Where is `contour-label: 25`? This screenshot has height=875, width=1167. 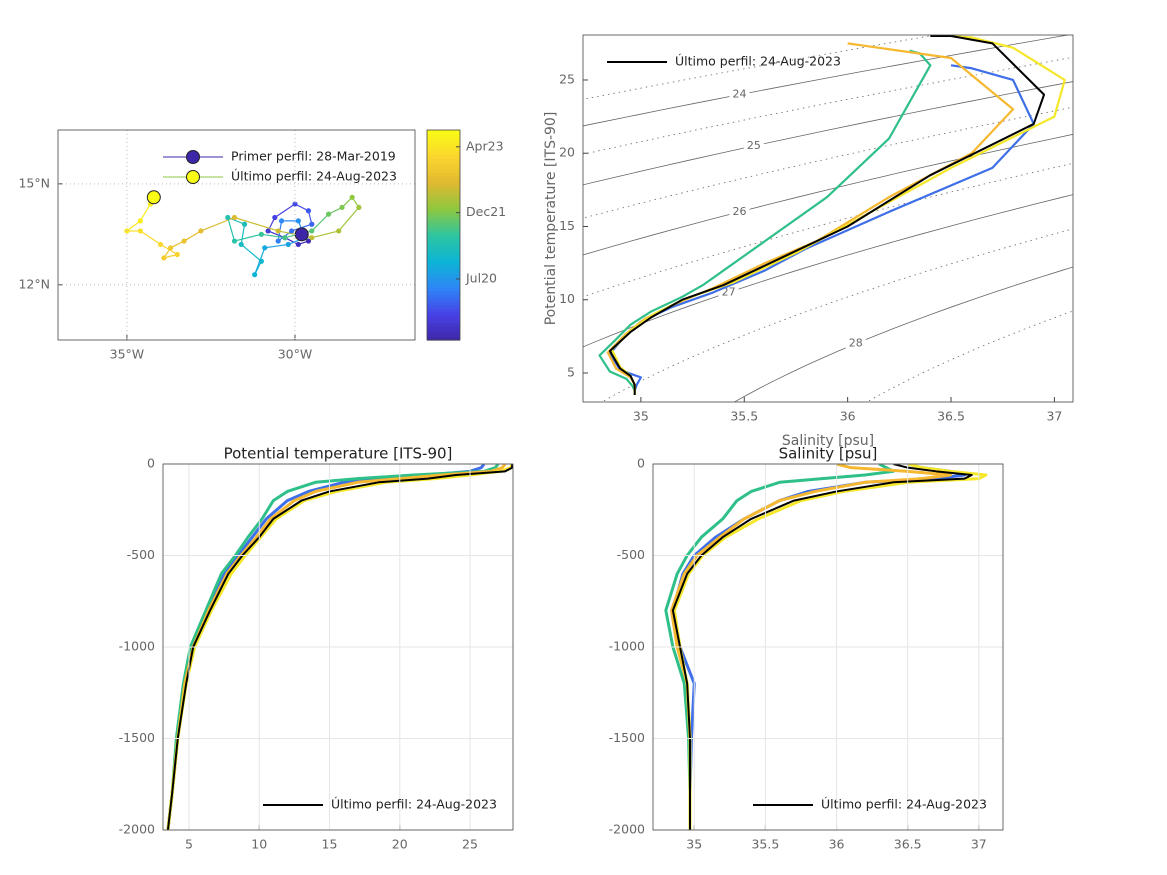 contour-label: 25 is located at coordinates (754, 145).